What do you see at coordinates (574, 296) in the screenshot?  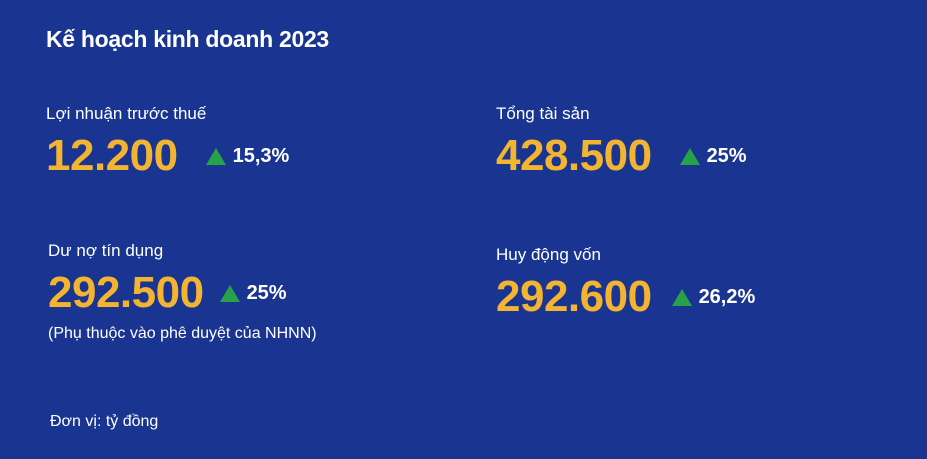 I see `metric-value: 292.600` at bounding box center [574, 296].